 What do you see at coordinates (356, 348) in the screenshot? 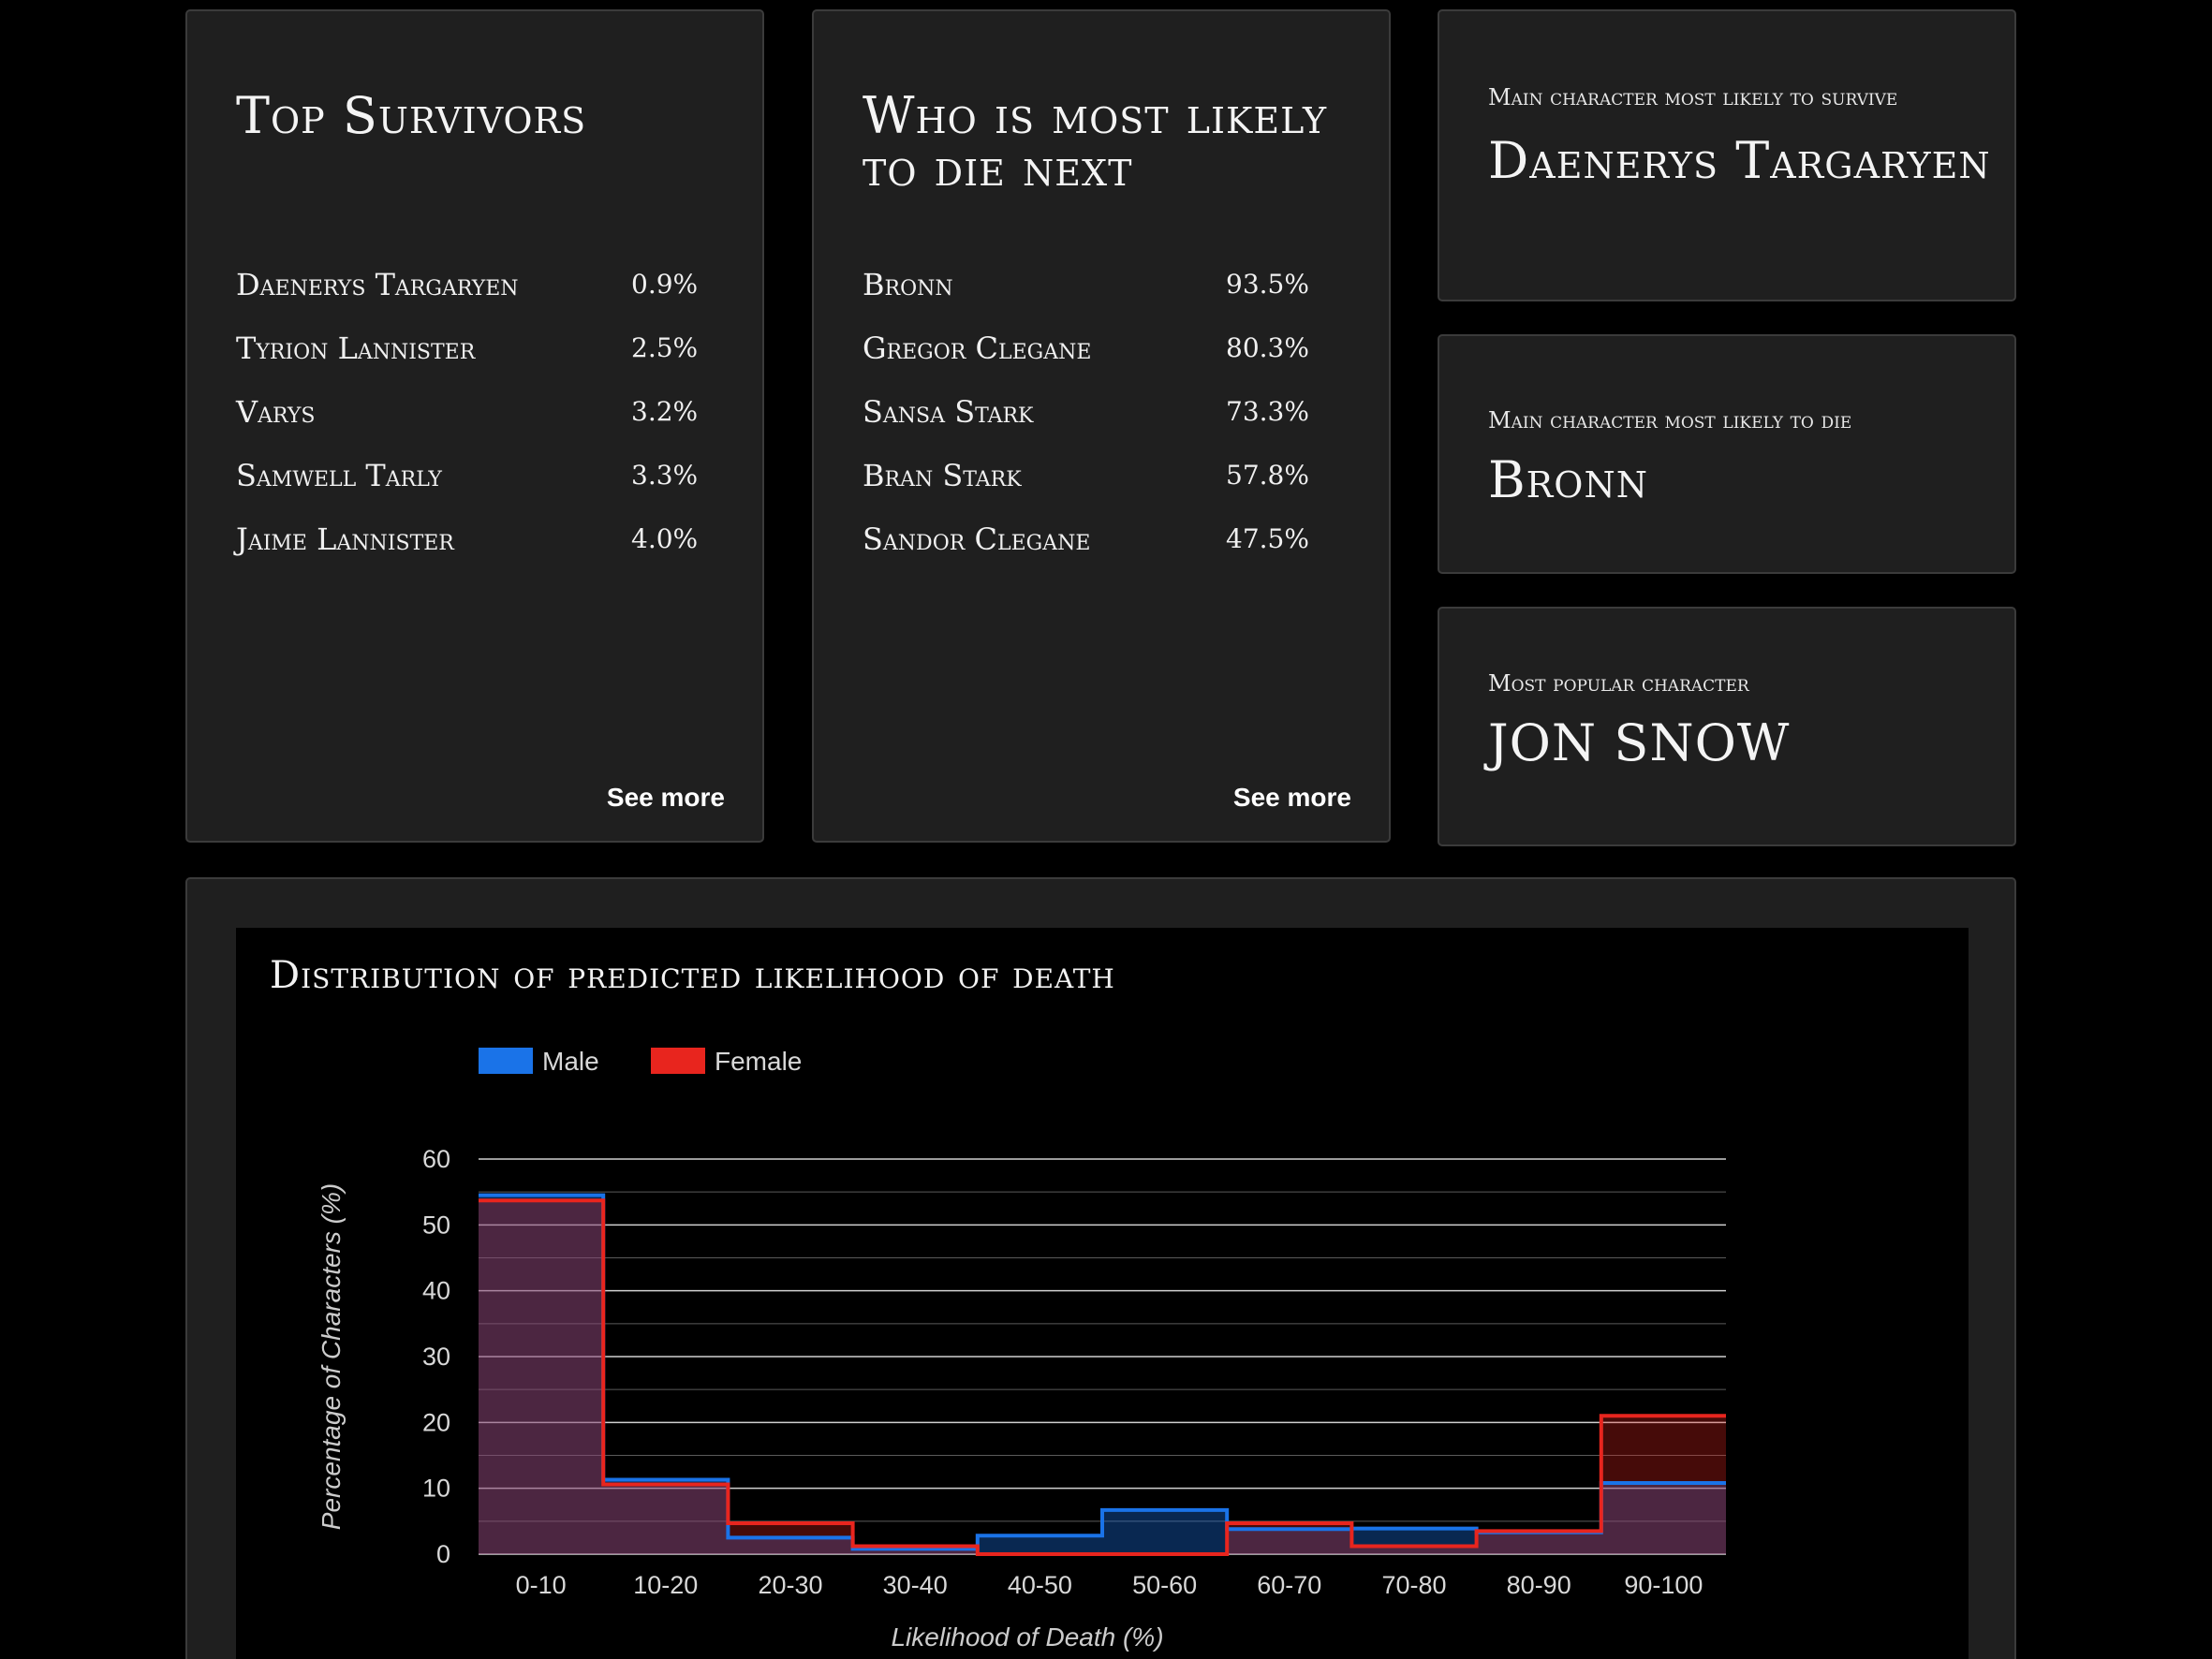
I see `character-name: Tyrion Lannister` at bounding box center [356, 348].